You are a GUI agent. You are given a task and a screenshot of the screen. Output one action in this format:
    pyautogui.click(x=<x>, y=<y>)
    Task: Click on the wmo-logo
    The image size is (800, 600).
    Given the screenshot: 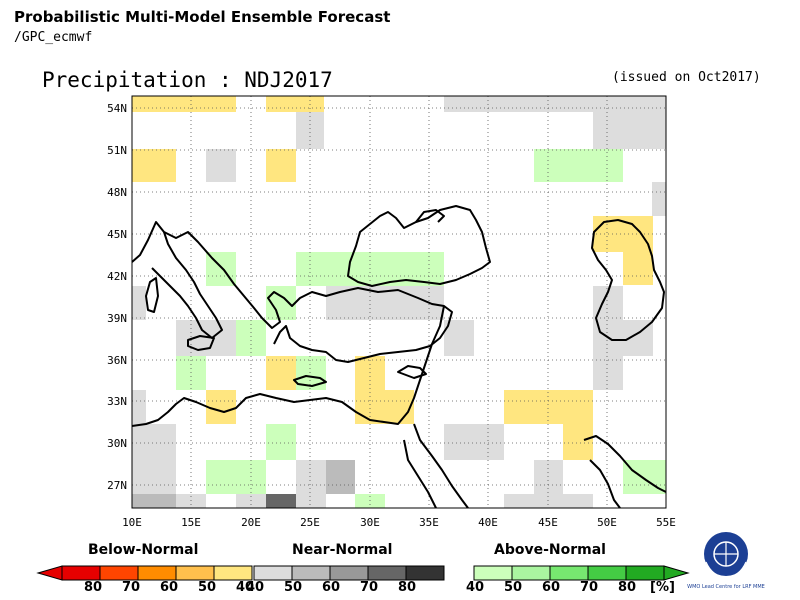 What is the action you would take?
    pyautogui.click(x=726, y=555)
    